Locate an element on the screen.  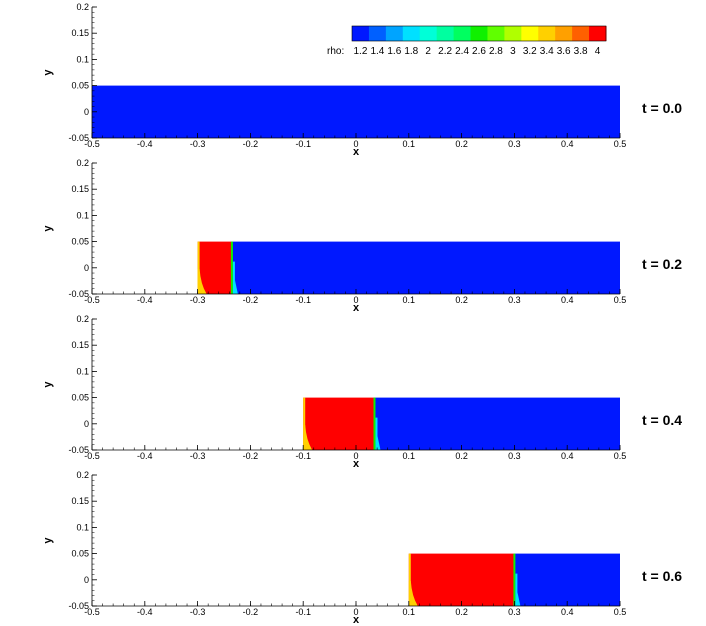
time-label: t = 0.0 is located at coordinates (662, 108).